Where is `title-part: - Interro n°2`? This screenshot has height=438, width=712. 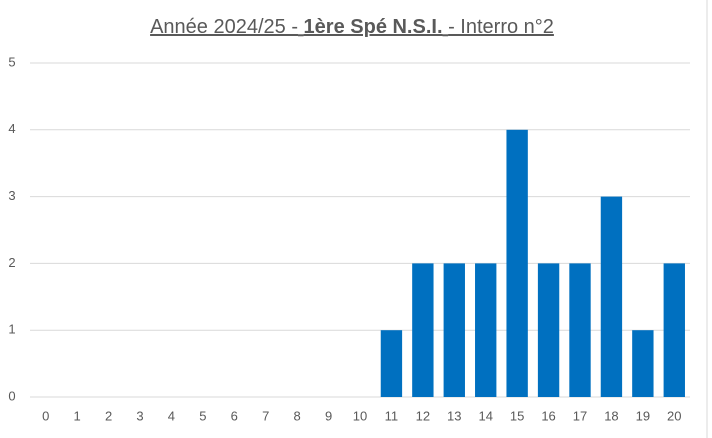 title-part: - Interro n°2 is located at coordinates (501, 27).